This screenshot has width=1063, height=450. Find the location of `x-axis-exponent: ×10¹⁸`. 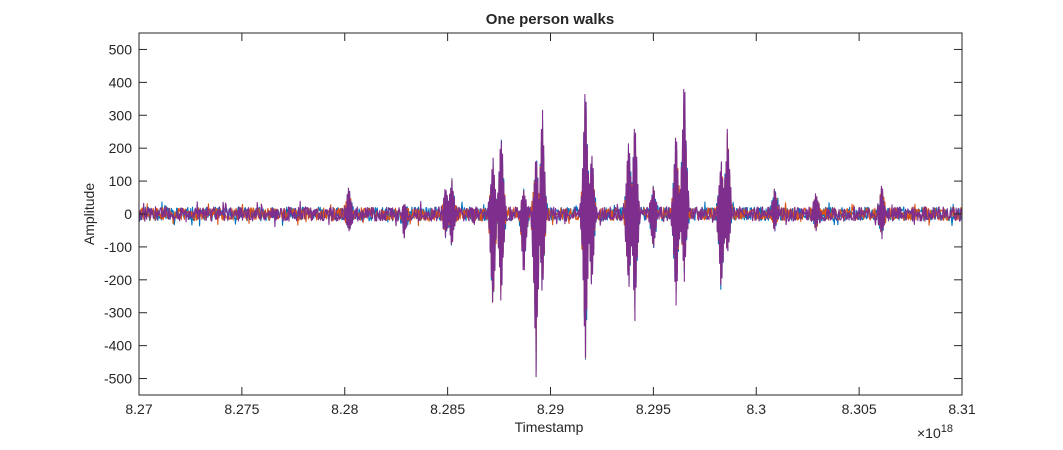

x-axis-exponent: ×10¹⁸ is located at coordinates (935, 432).